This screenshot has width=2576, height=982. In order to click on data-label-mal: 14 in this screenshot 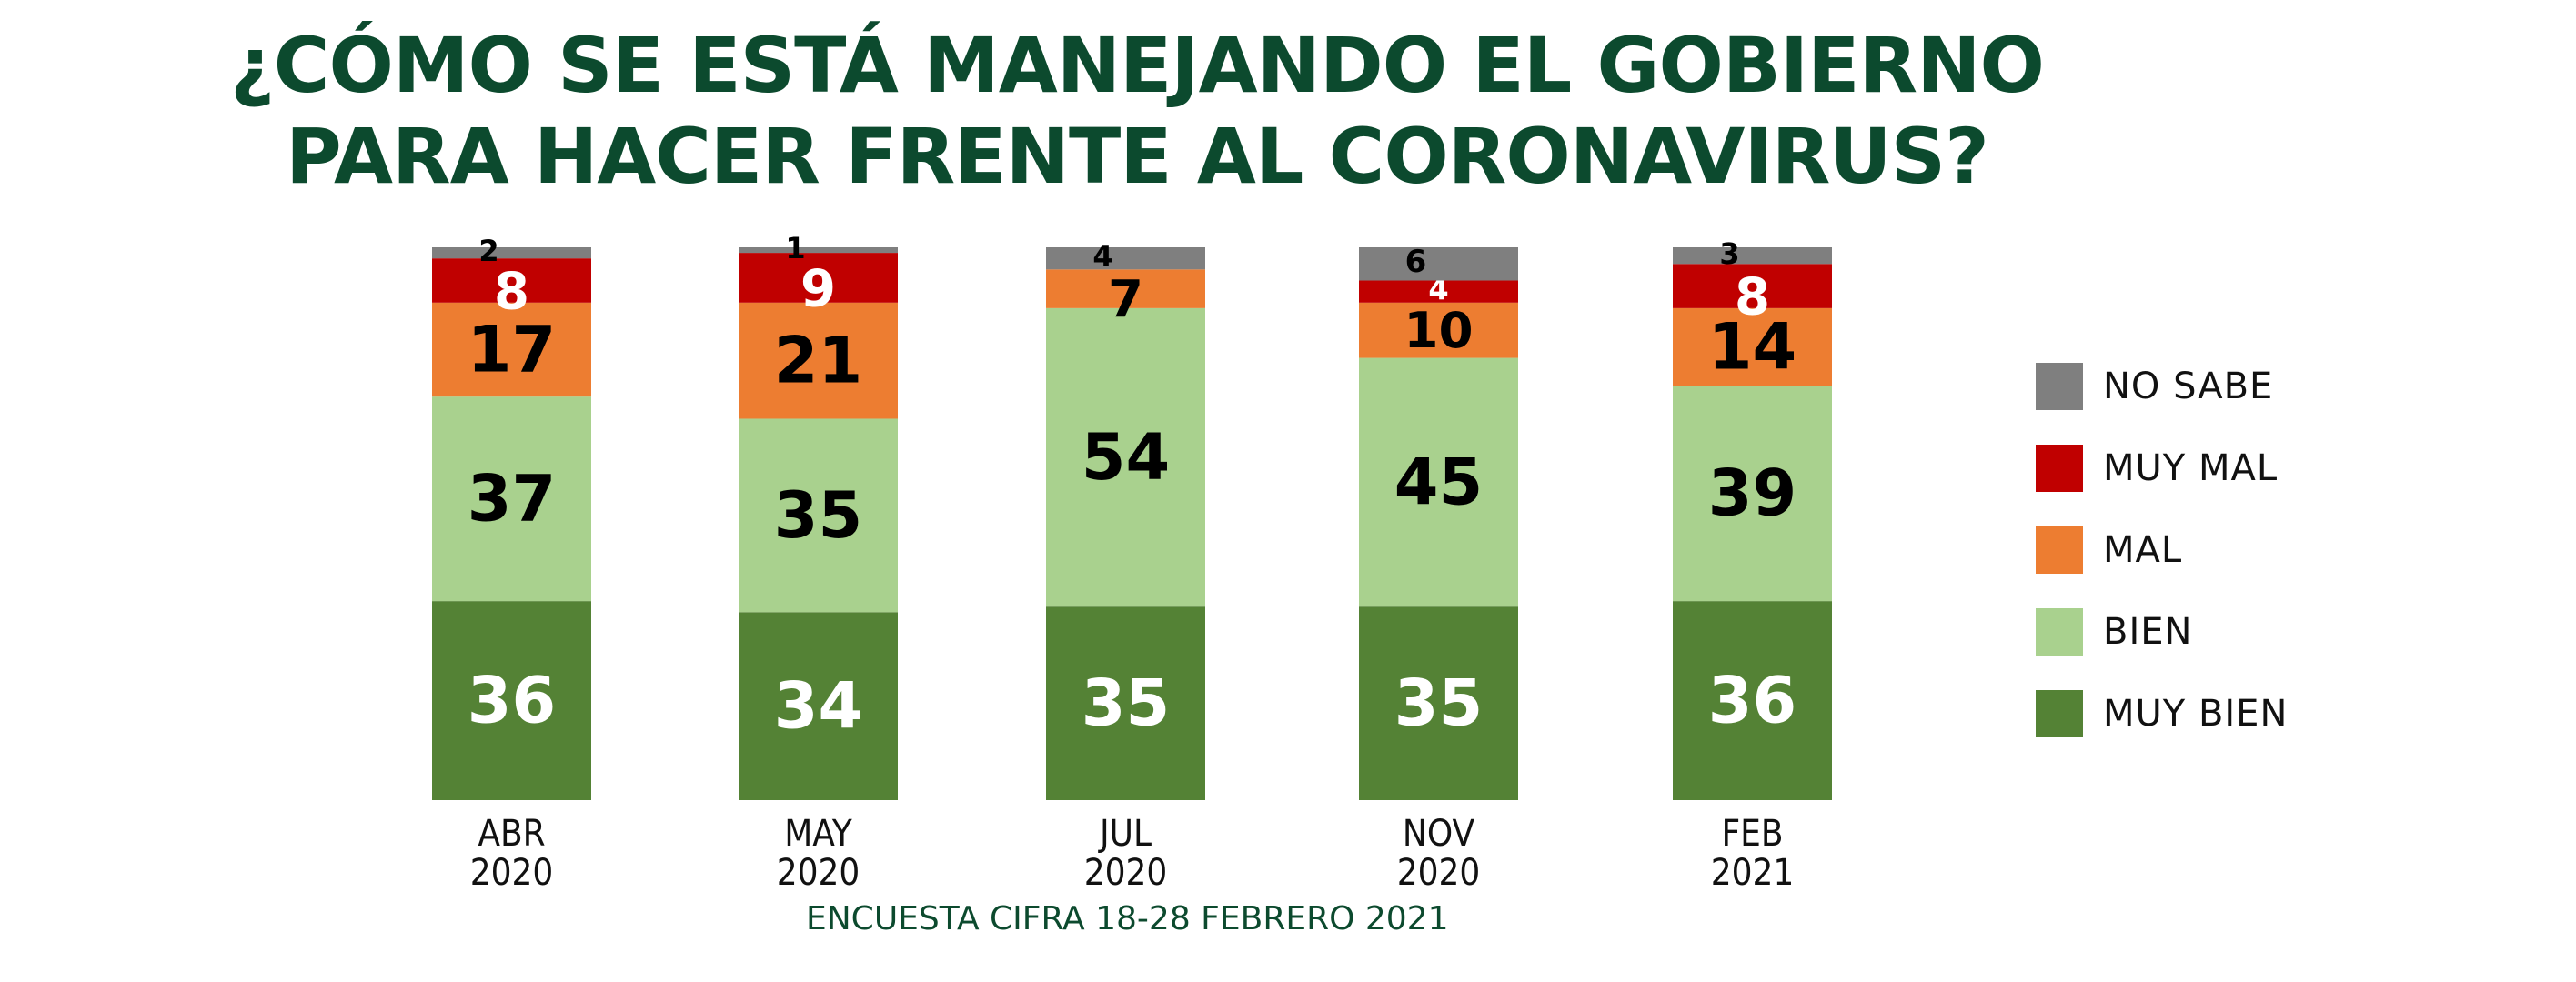, I will do `click(1752, 346)`.